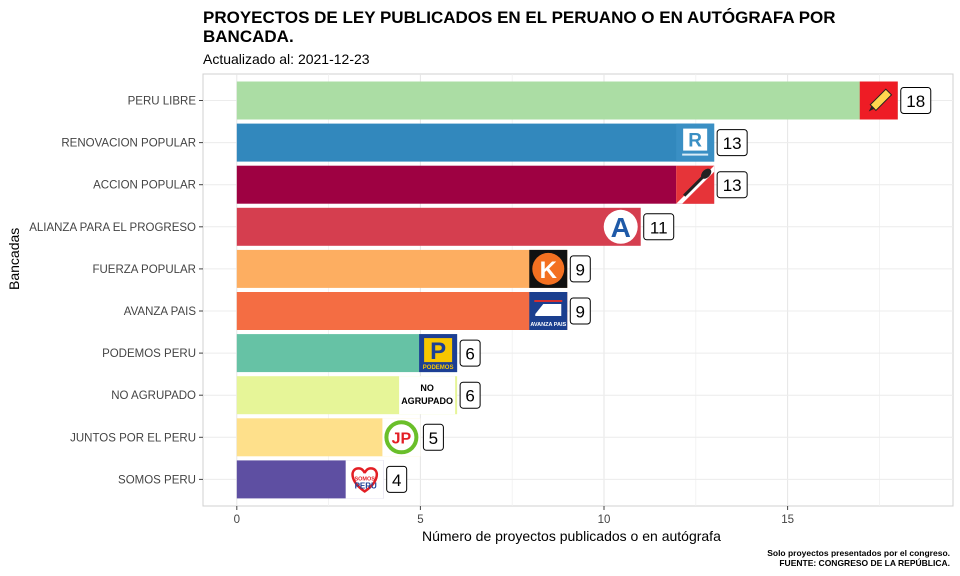  Describe the element at coordinates (604, 520) in the screenshot. I see `x-tick-label: 10` at that location.